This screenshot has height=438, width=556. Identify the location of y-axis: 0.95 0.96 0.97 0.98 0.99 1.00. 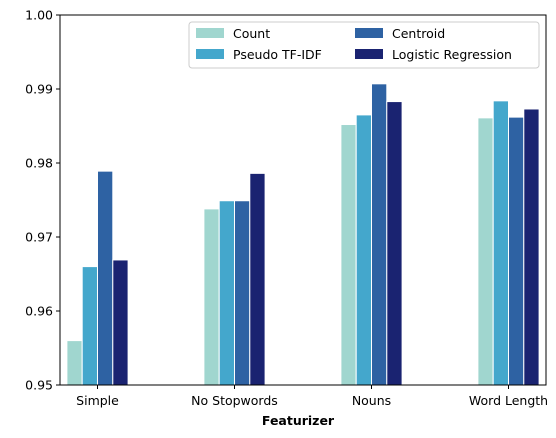
(42, 200).